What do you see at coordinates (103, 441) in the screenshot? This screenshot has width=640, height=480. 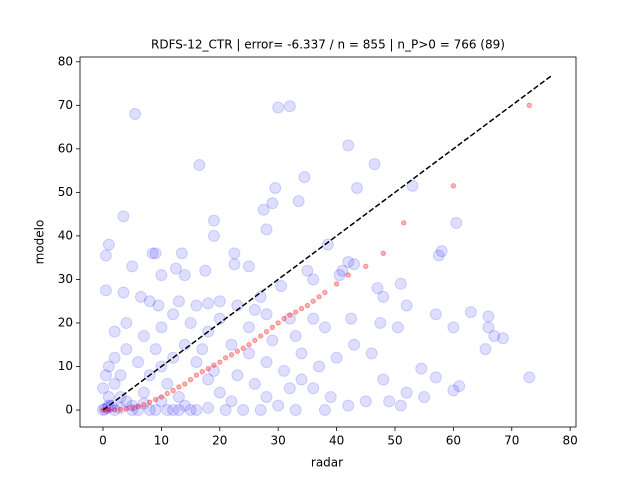 I see `x-tick-label: 0` at bounding box center [103, 441].